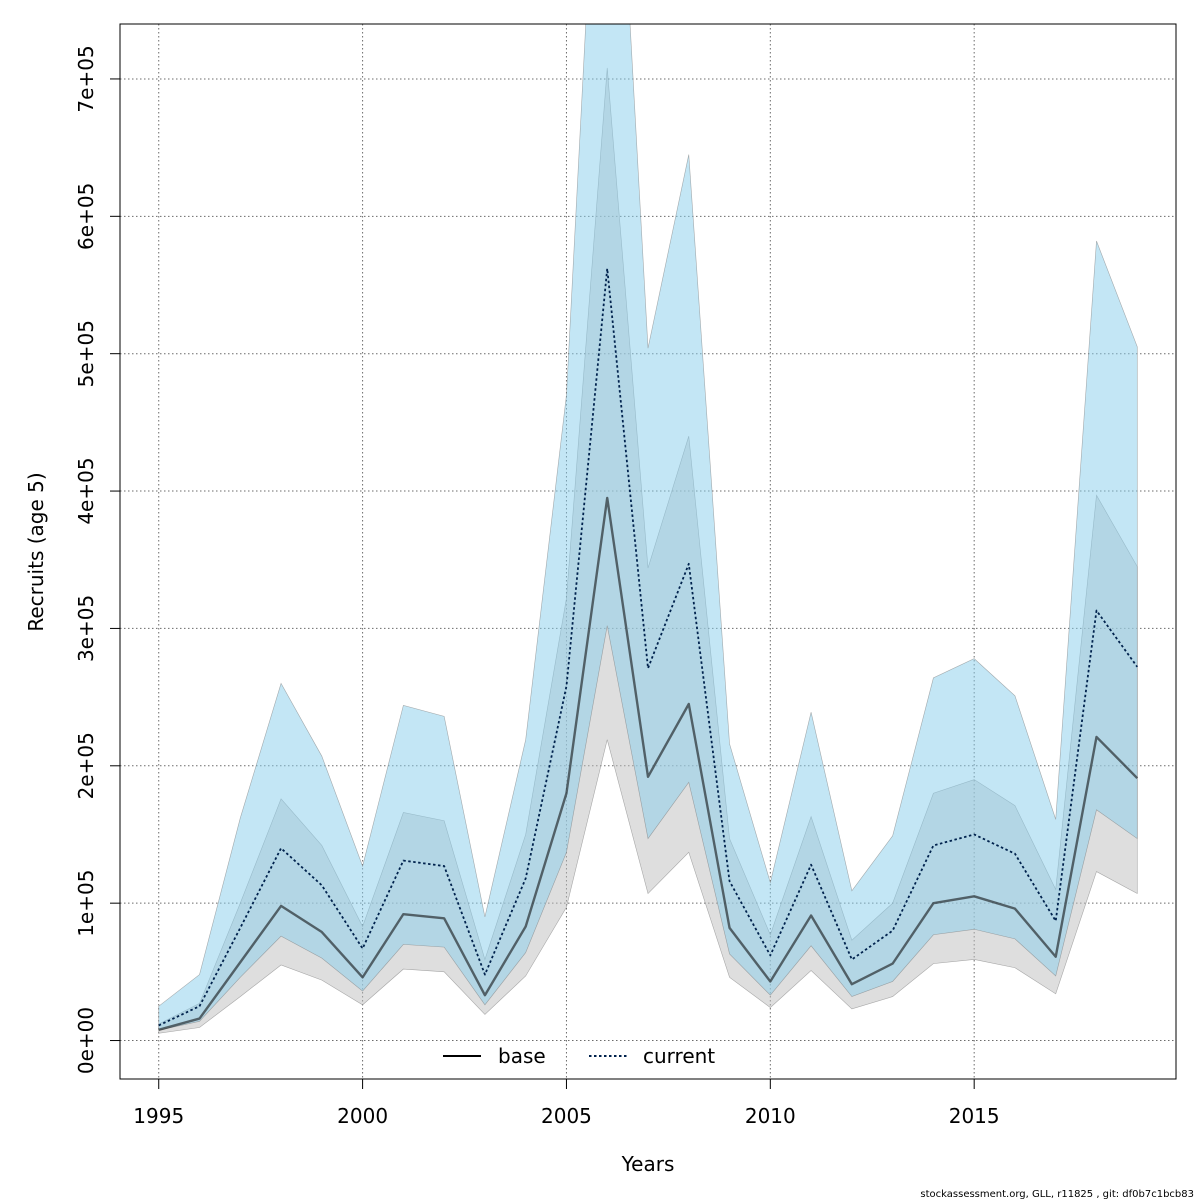  What do you see at coordinates (86, 903) in the screenshot?
I see `y-tick-label: 1e+05` at bounding box center [86, 903].